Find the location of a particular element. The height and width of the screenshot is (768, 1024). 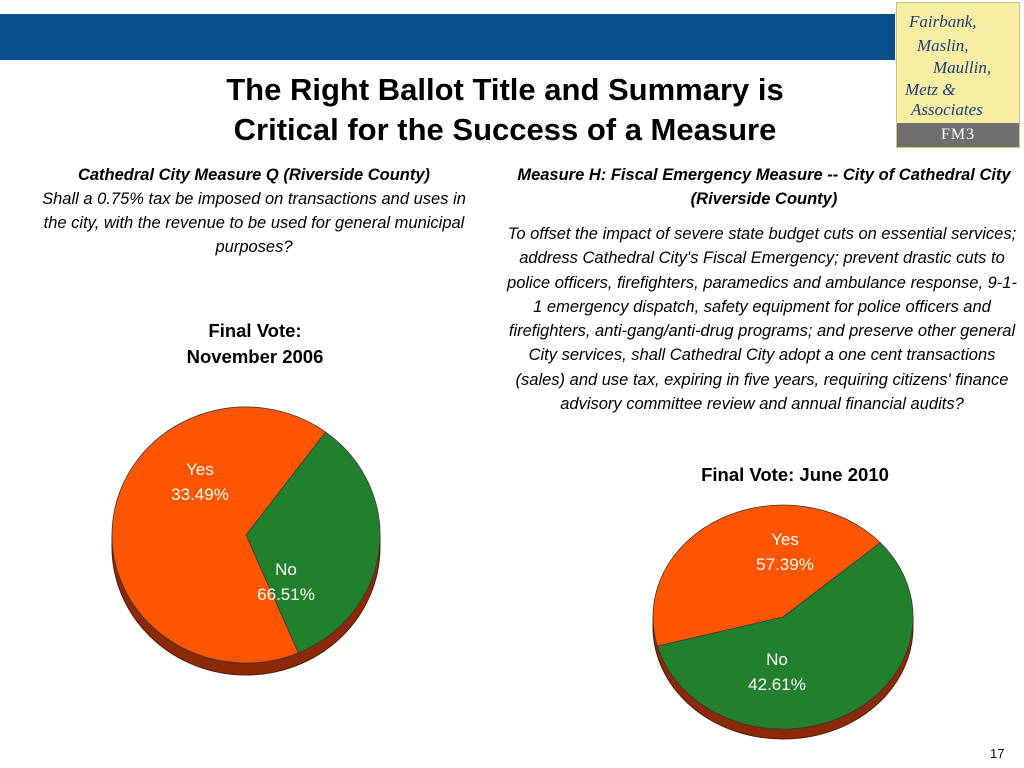

pie-1-value-no: 66.51% is located at coordinates (286, 594).